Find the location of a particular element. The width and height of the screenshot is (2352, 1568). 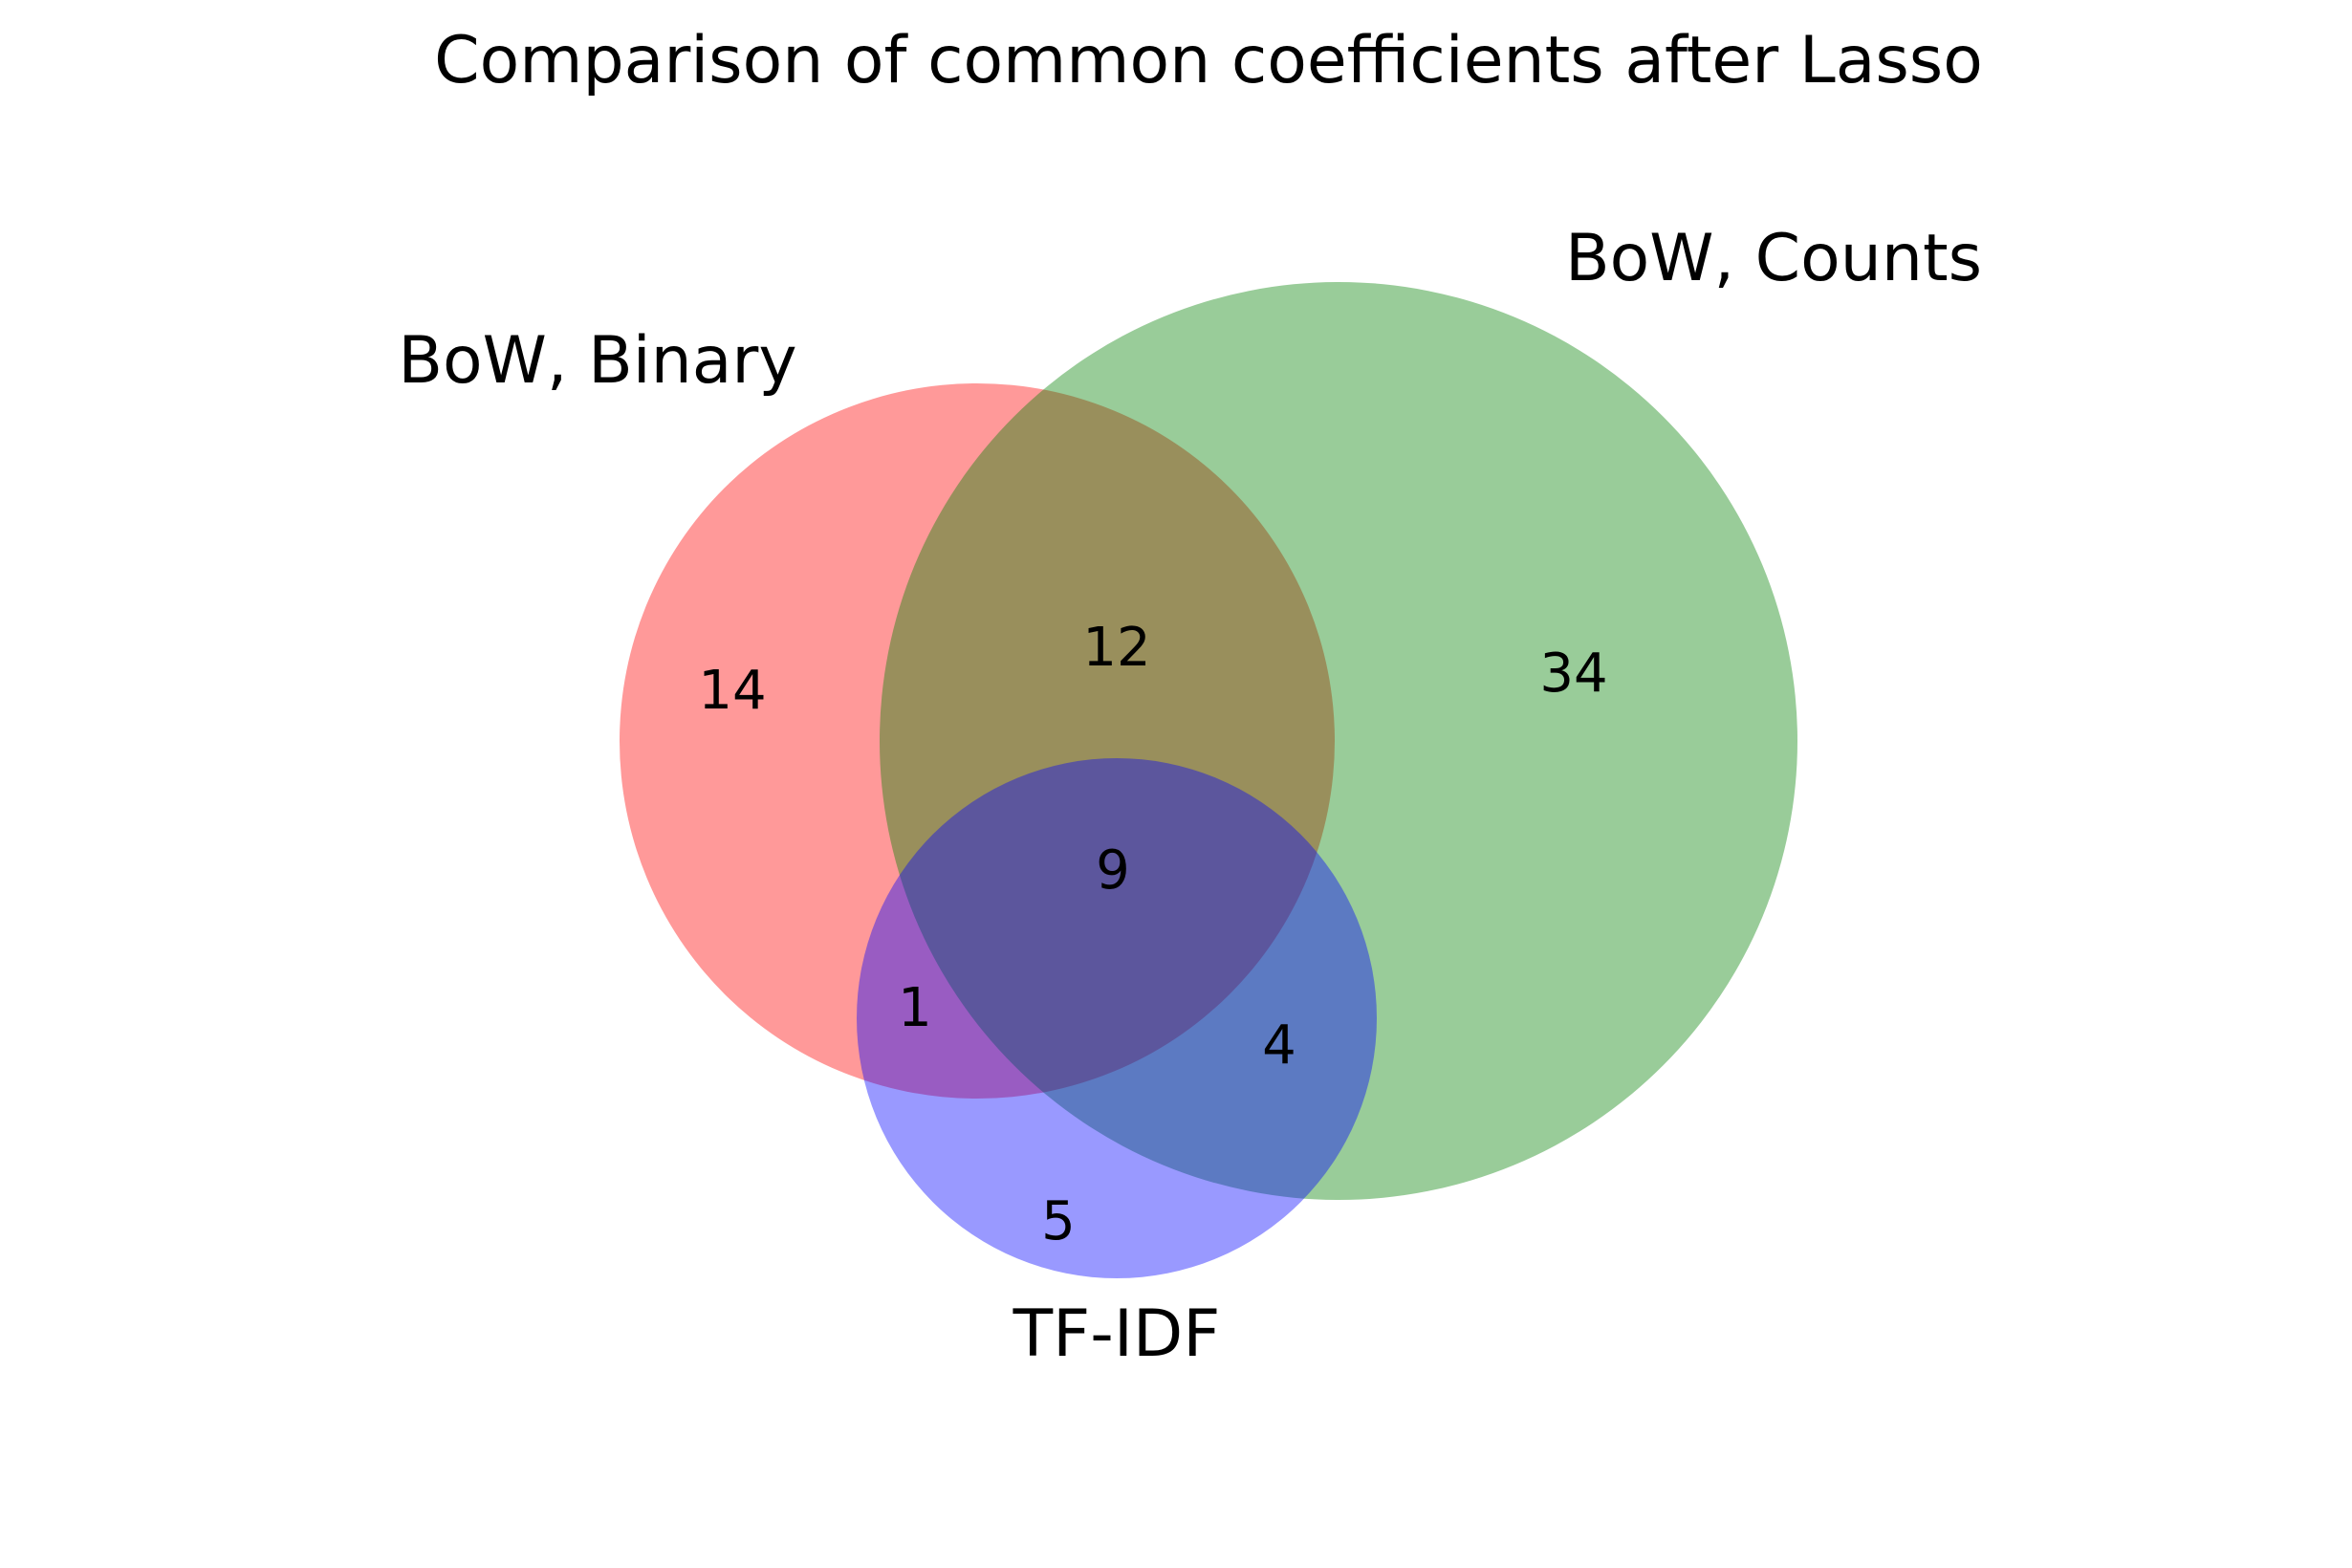

set-label-tf-idf: TF-IDF is located at coordinates (1117, 1334).